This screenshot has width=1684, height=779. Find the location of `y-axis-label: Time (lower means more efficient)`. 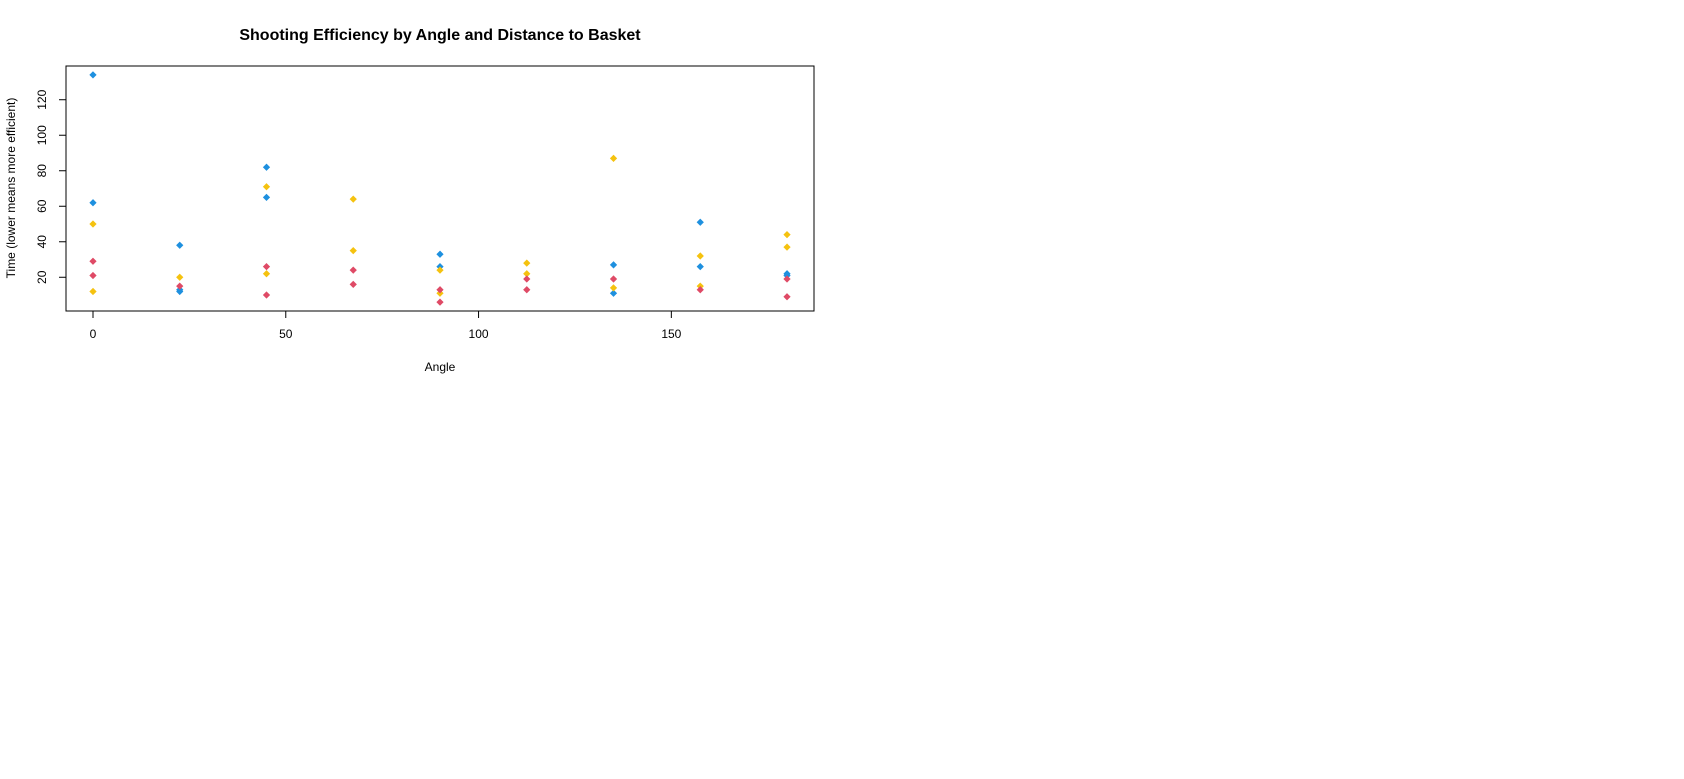

y-axis-label: Time (lower means more efficient) is located at coordinates (11, 188).